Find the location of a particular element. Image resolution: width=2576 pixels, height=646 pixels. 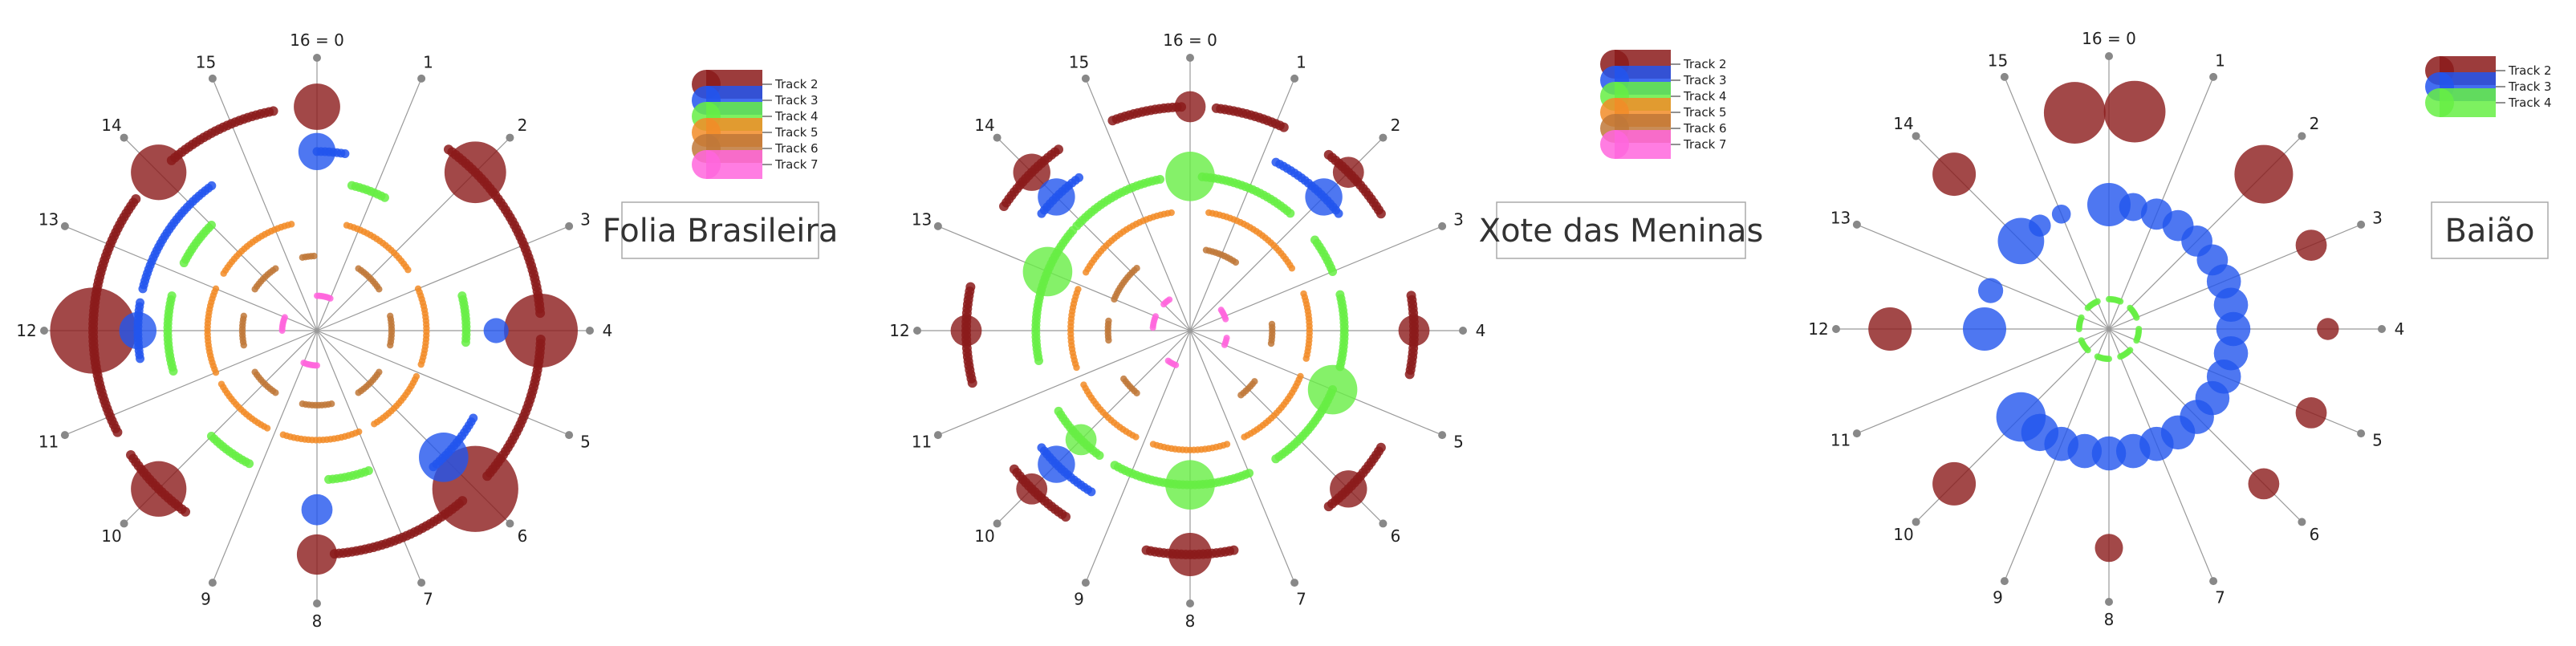

chart-title: Baião is located at coordinates (2489, 231).